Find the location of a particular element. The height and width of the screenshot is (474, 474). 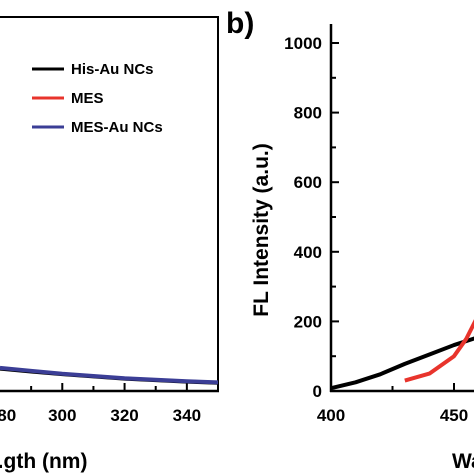

y-tick-label: 200 is located at coordinates (308, 321).